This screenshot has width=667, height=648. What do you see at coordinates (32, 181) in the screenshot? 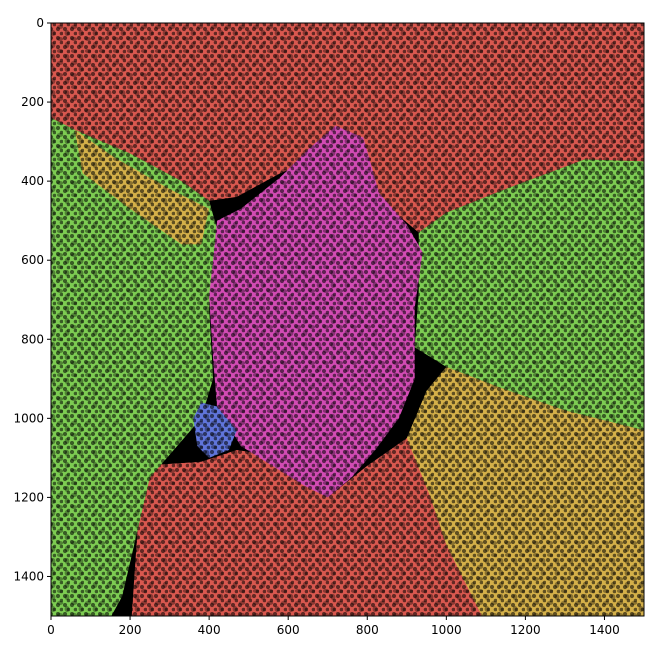
I see `y-tick-label: 400` at bounding box center [32, 181].